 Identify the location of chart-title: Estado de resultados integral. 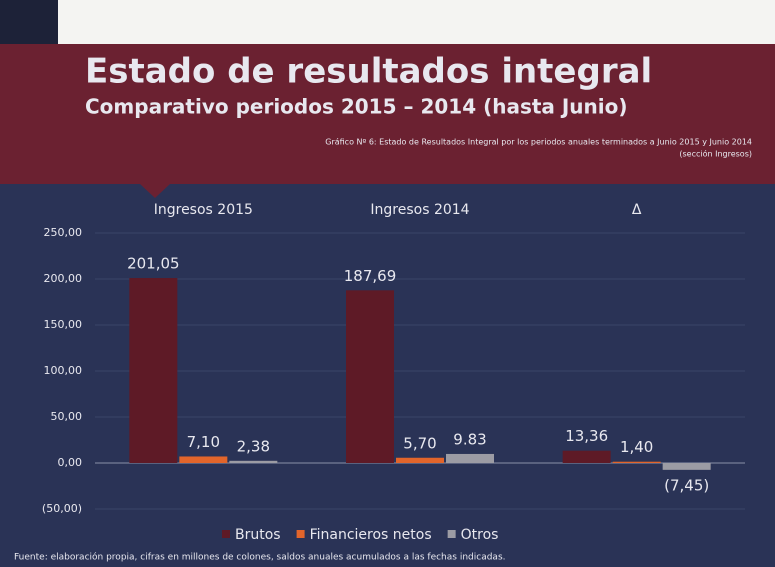
(368, 72).